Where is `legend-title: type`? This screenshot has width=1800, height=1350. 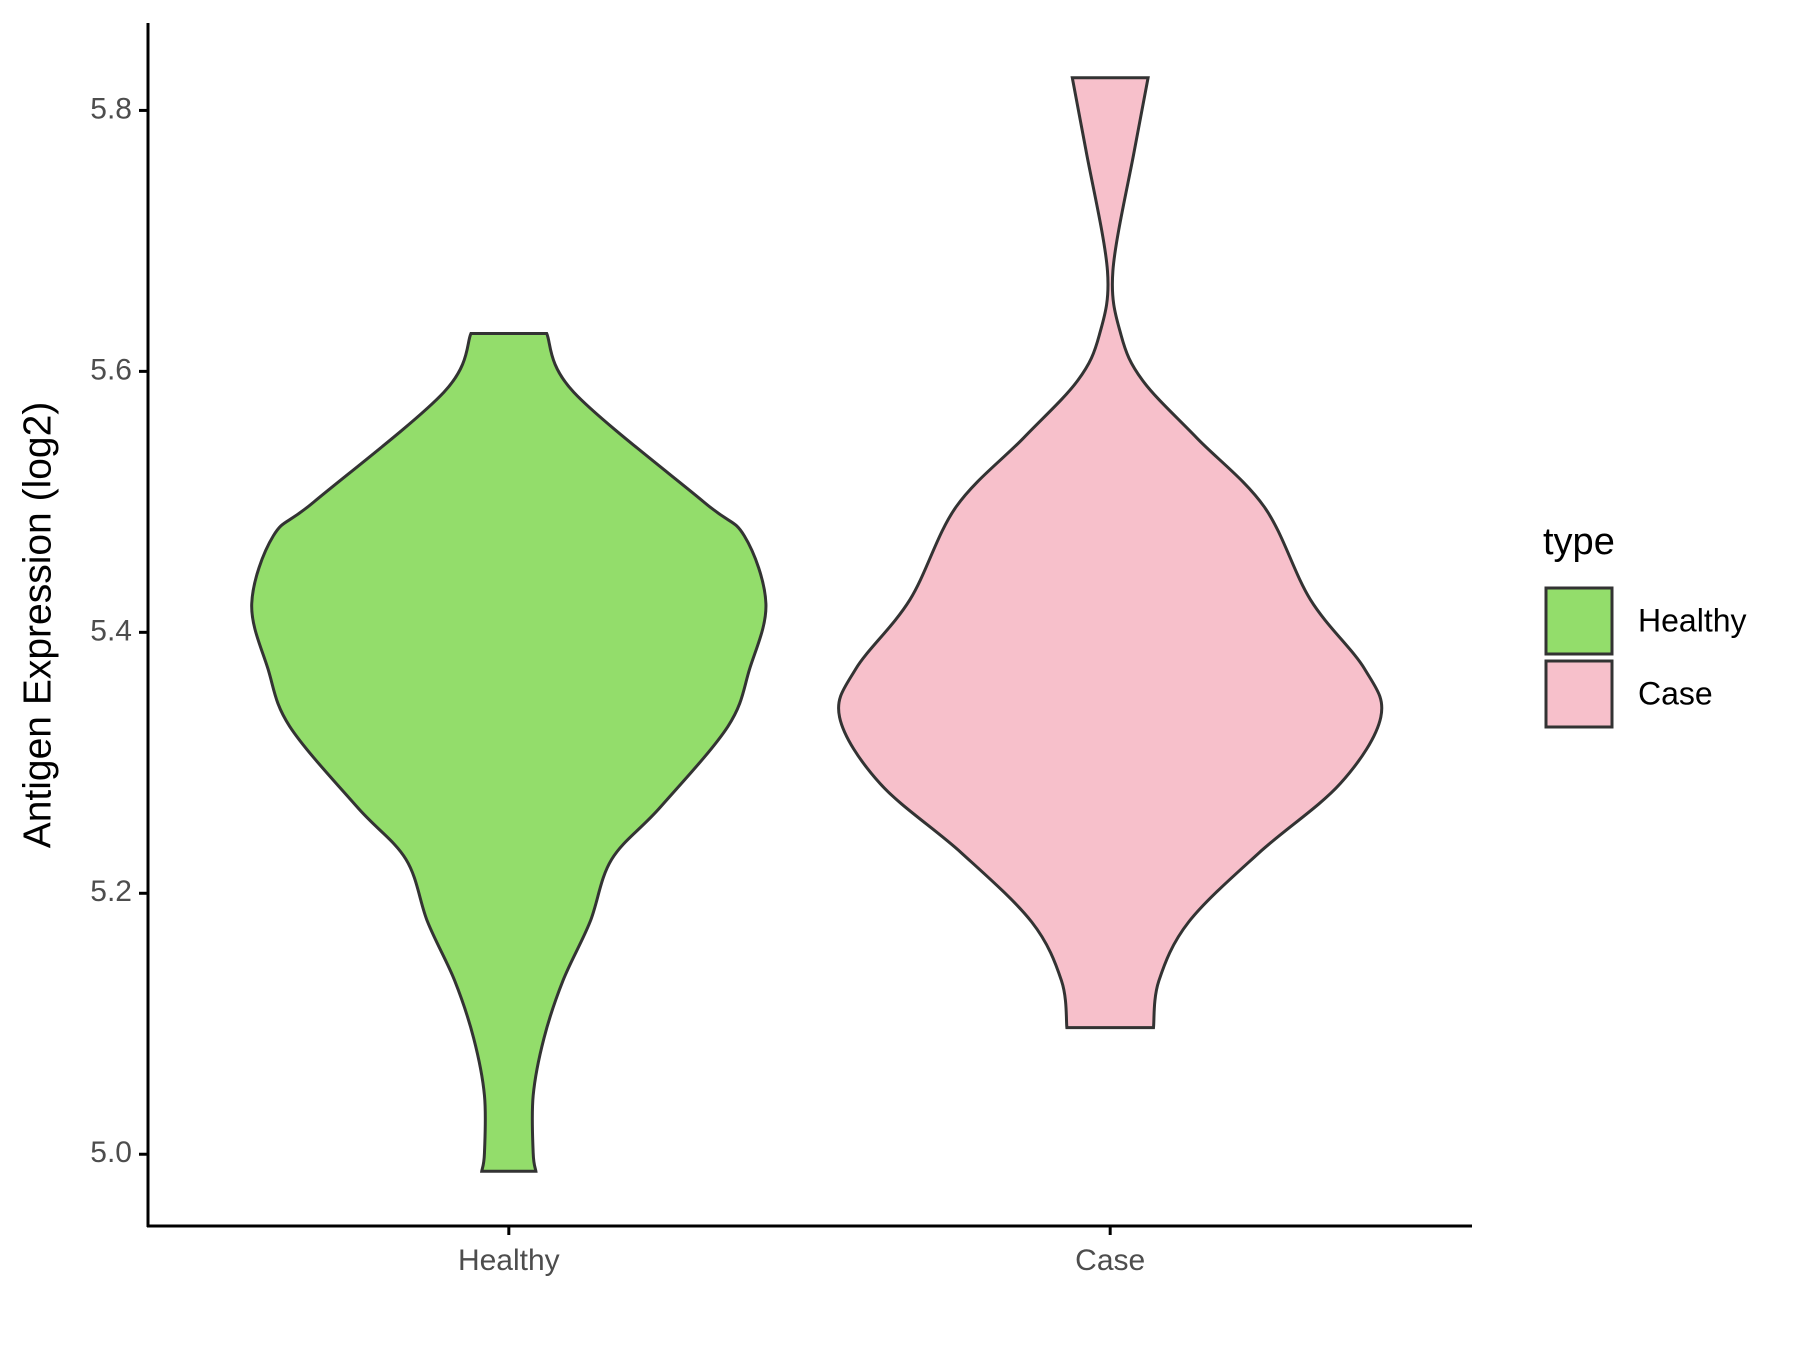 legend-title: type is located at coordinates (1579, 542).